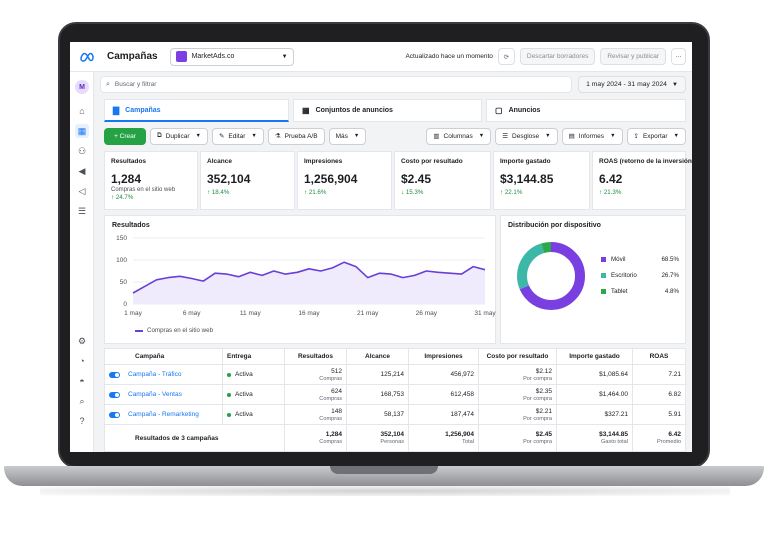 The image size is (768, 538). I want to click on reports-button: ▤ Informes ▼, so click(592, 136).